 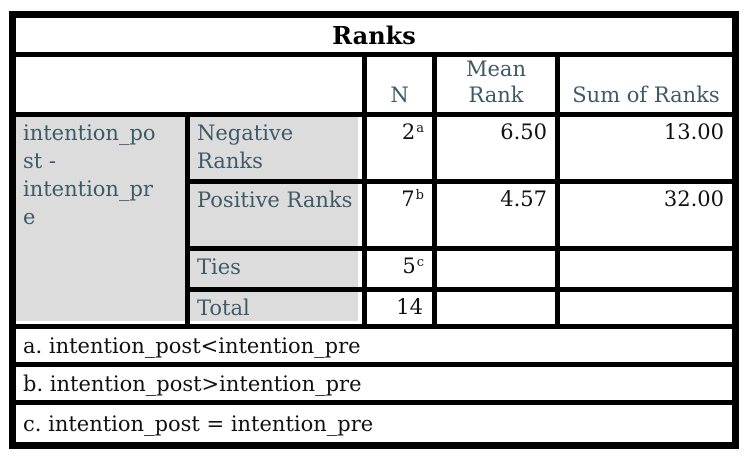 What do you see at coordinates (374, 35) in the screenshot?
I see `table-title: Ranks` at bounding box center [374, 35].